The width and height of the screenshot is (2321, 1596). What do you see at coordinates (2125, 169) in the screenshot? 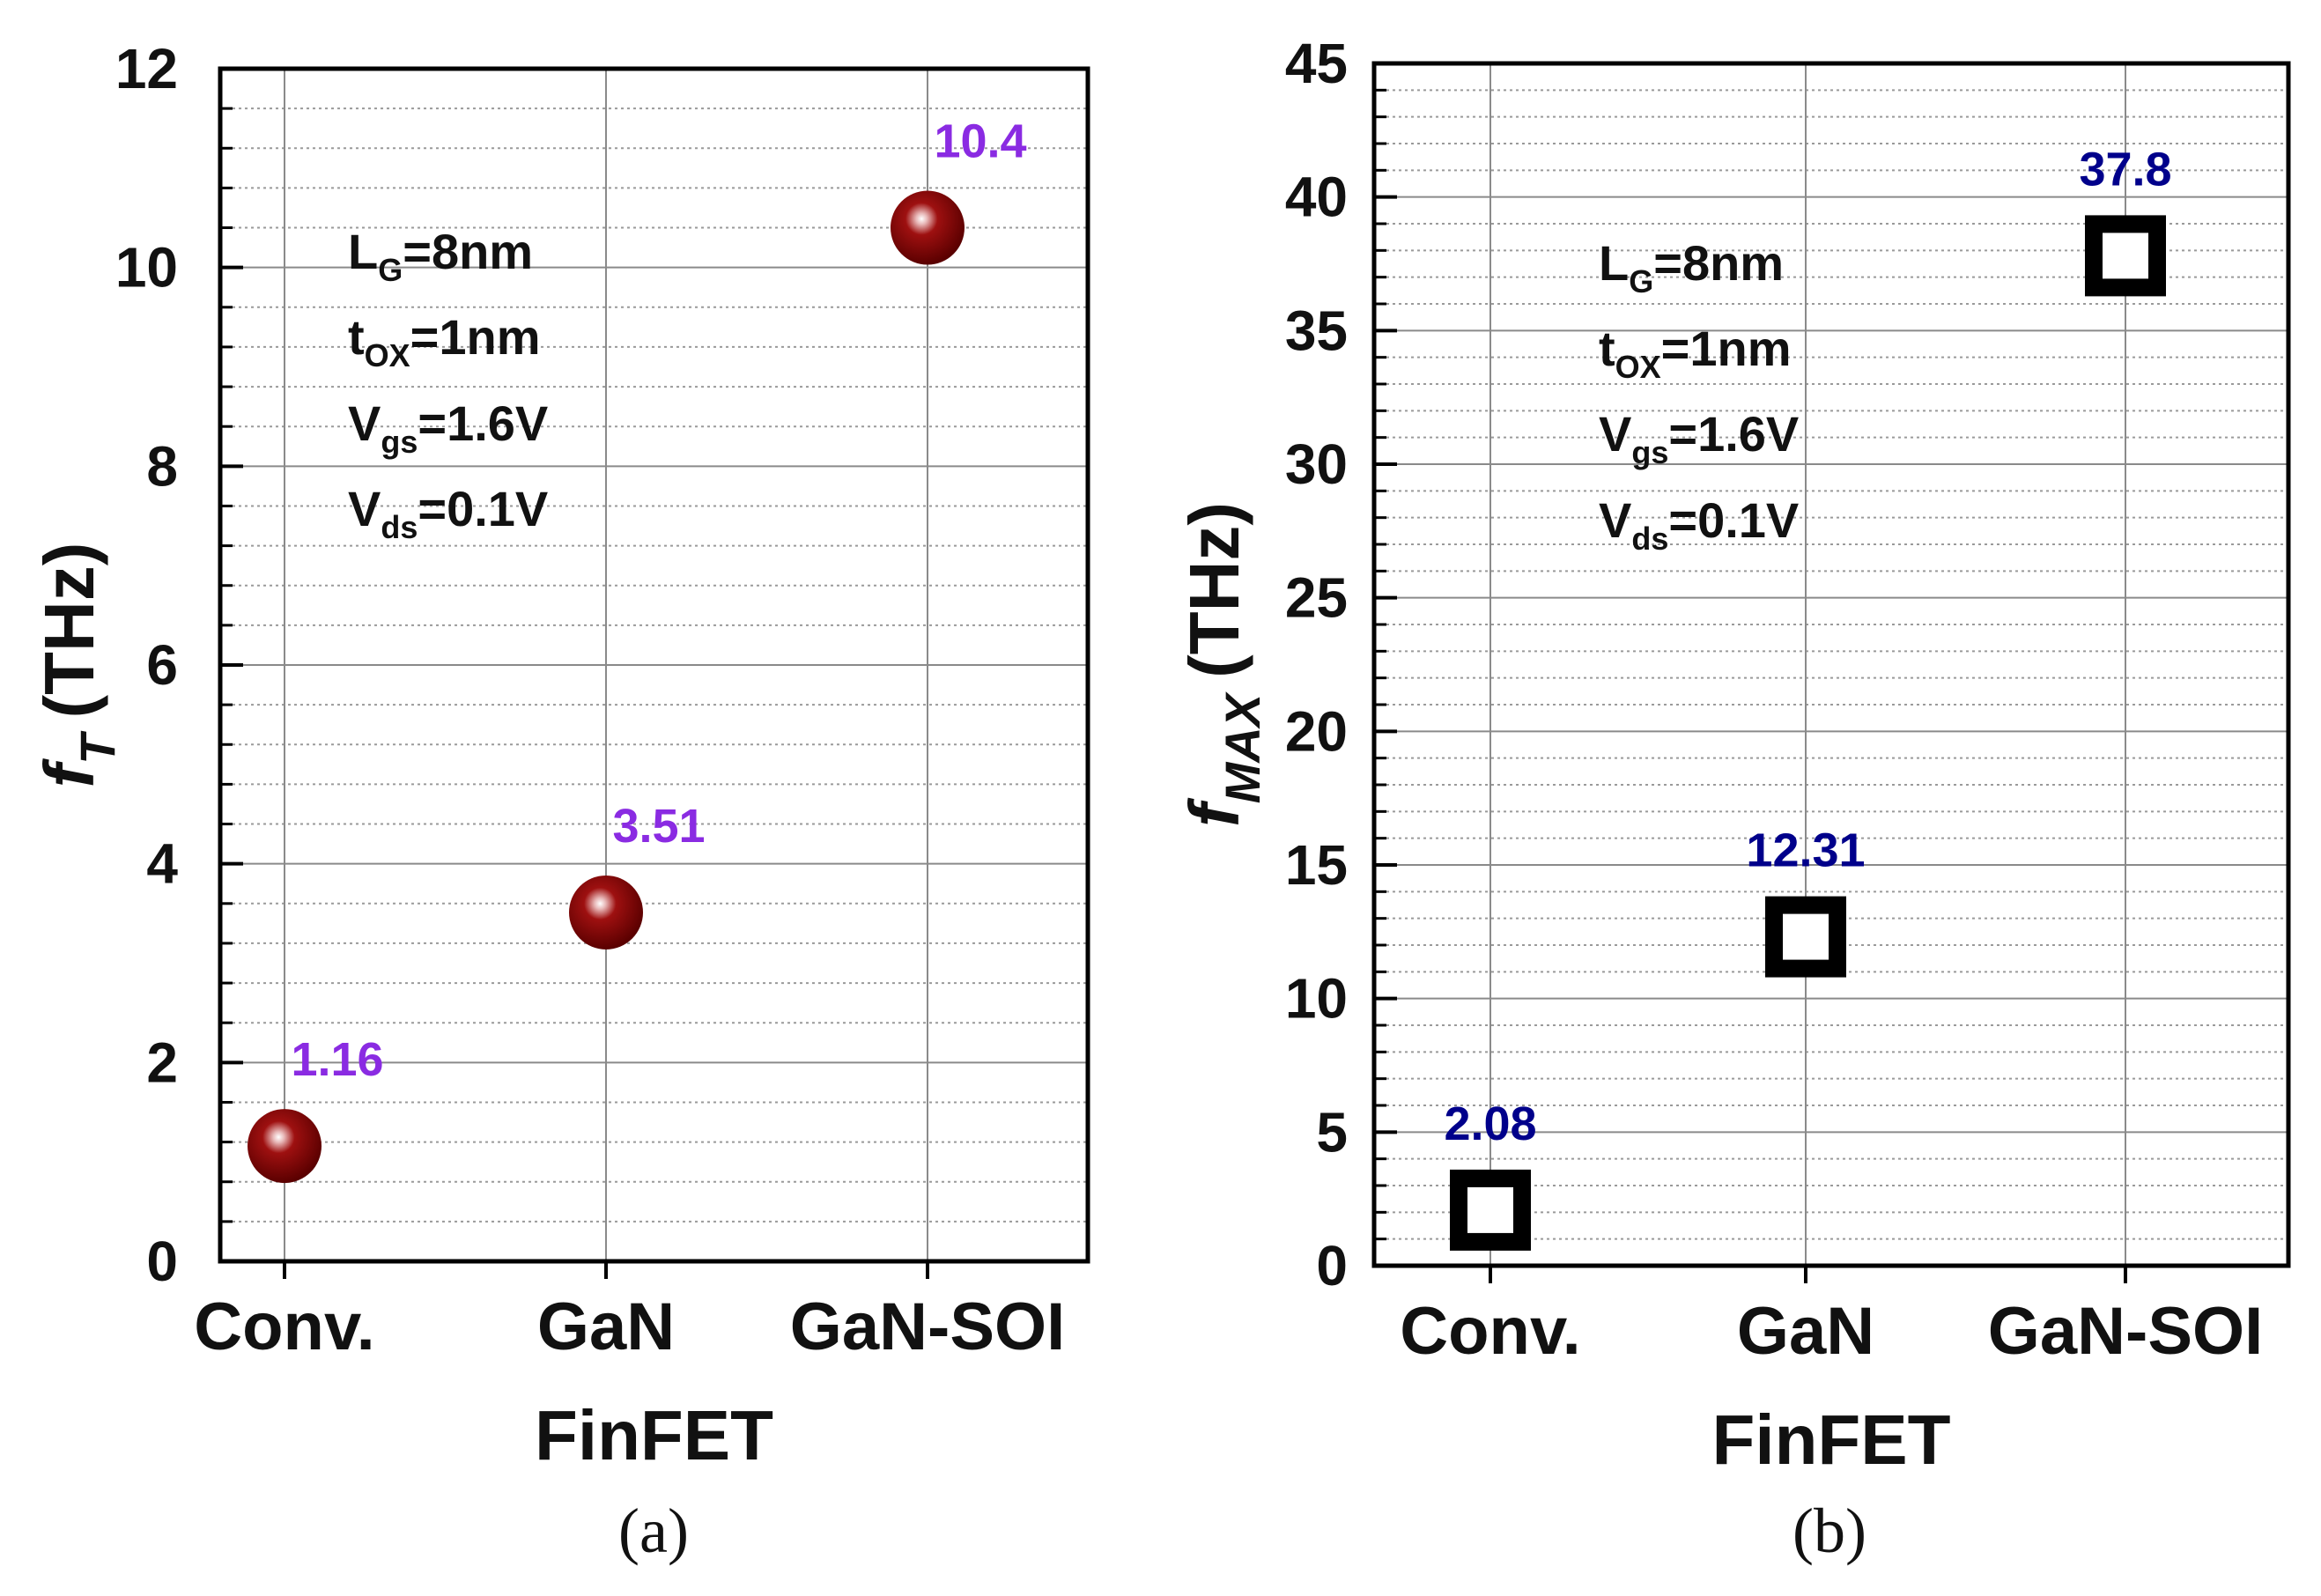
I see `data-label: 37.8` at bounding box center [2125, 169].